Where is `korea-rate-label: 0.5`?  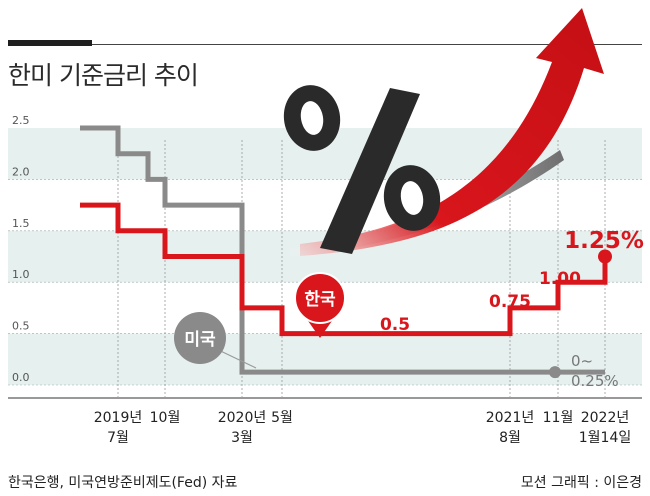
korea-rate-label: 0.5 is located at coordinates (395, 325).